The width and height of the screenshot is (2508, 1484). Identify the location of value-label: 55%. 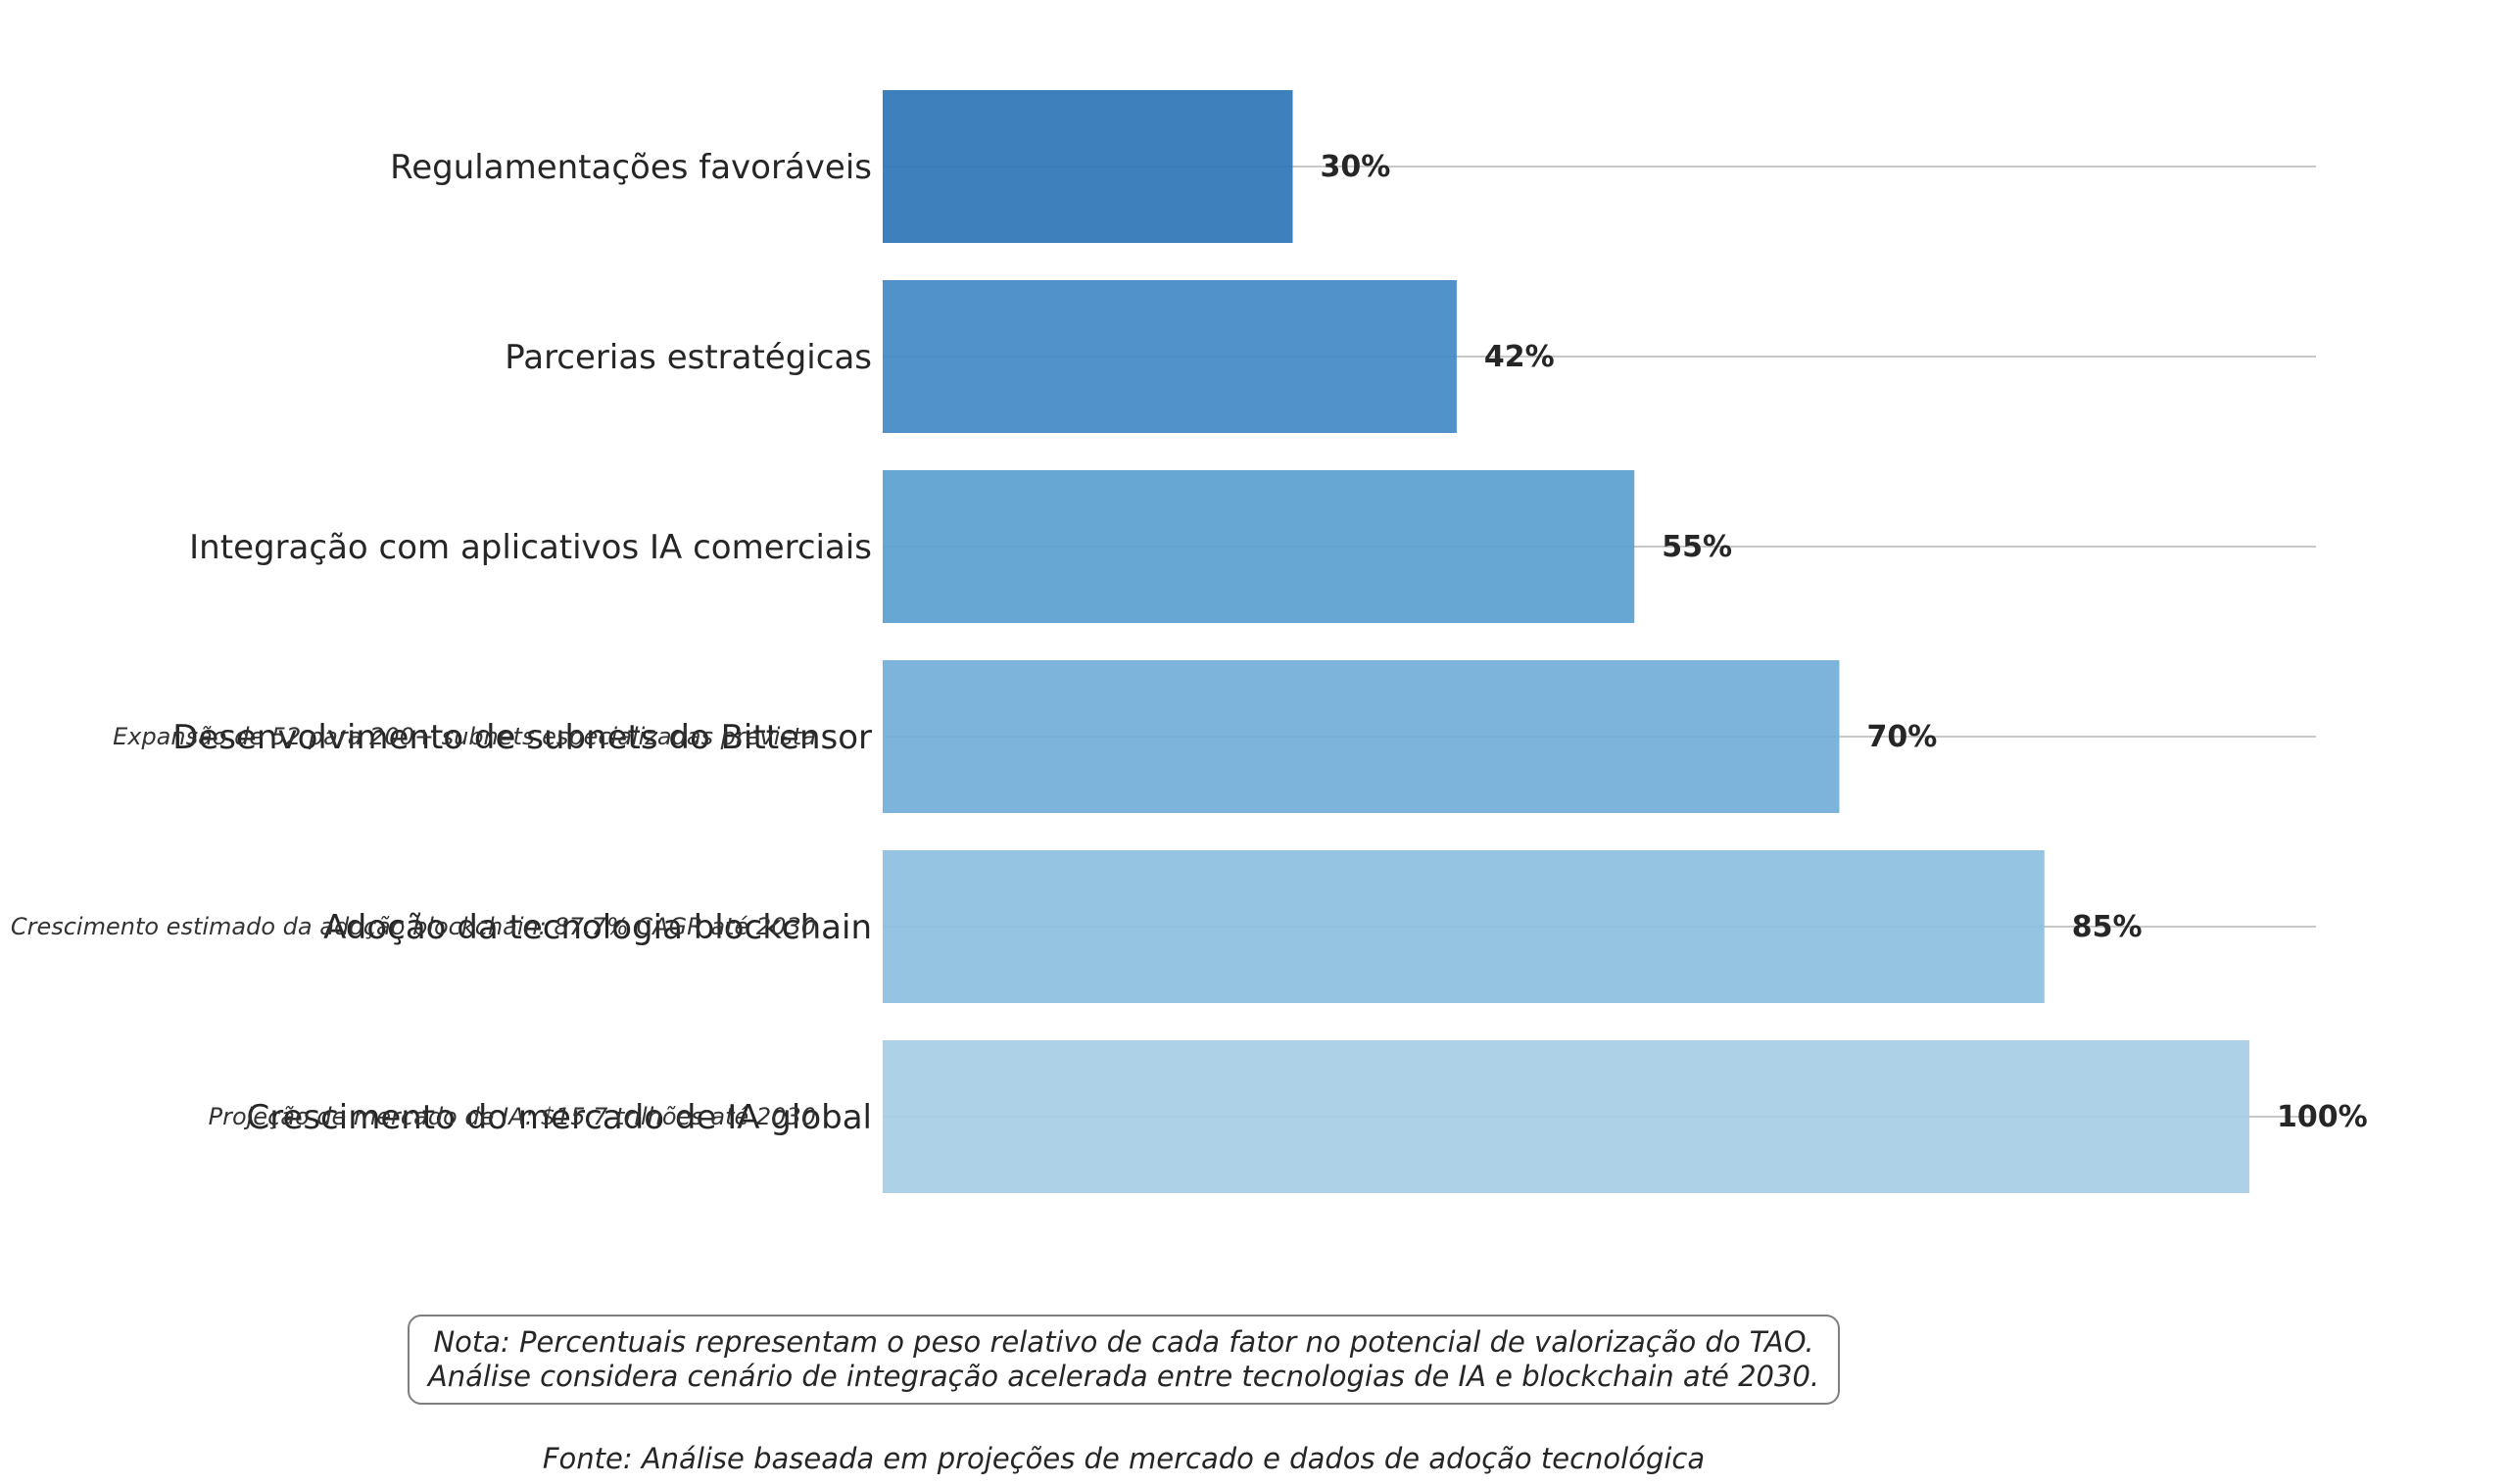
(1697, 547).